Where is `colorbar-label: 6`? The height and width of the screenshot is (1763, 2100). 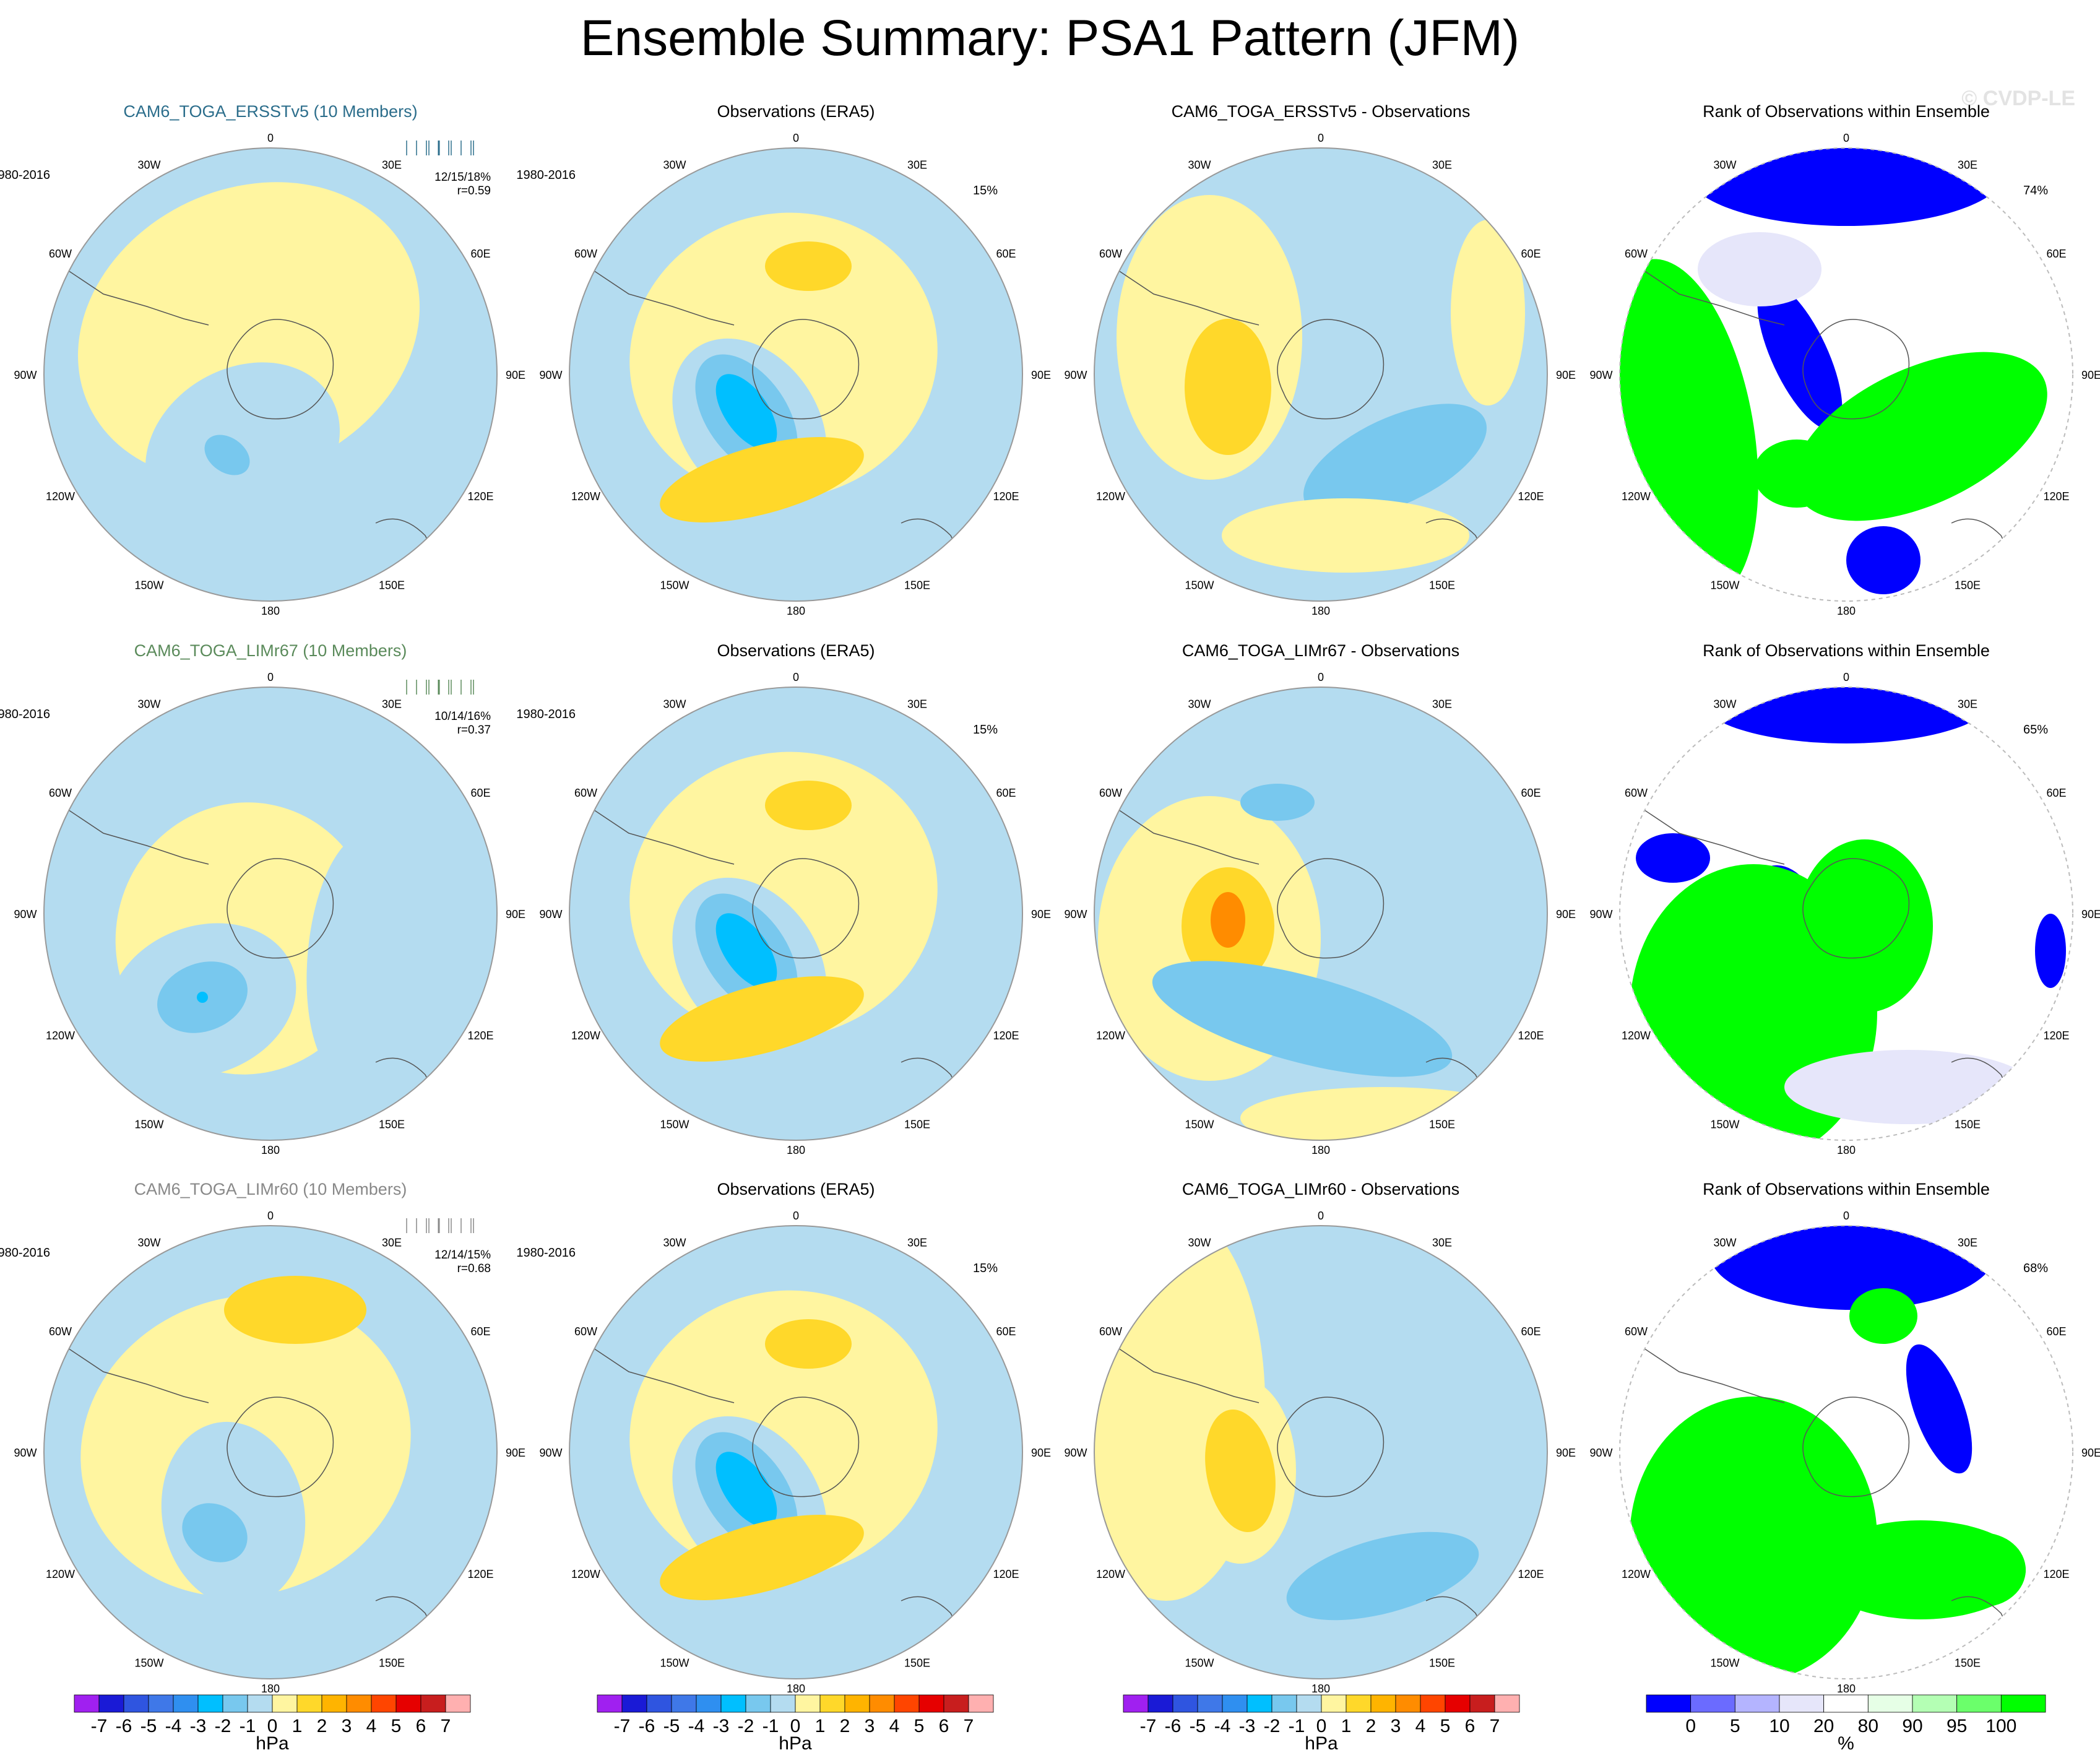 colorbar-label: 6 is located at coordinates (421, 1726).